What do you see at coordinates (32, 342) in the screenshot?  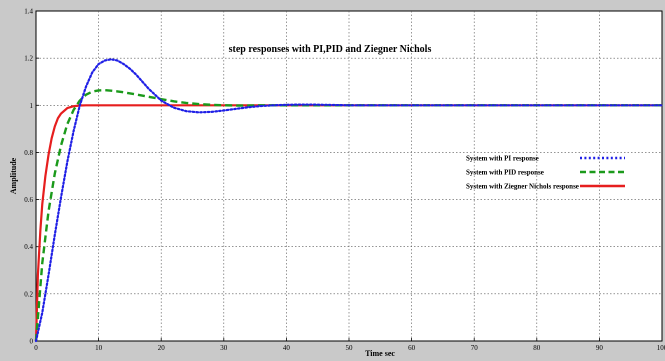 I see `y-tick-label: 0` at bounding box center [32, 342].